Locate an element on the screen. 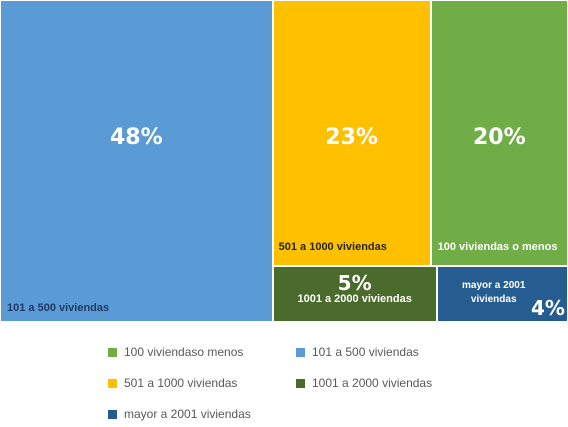  tile-label: 101 a 500 viviendas is located at coordinates (58, 308).